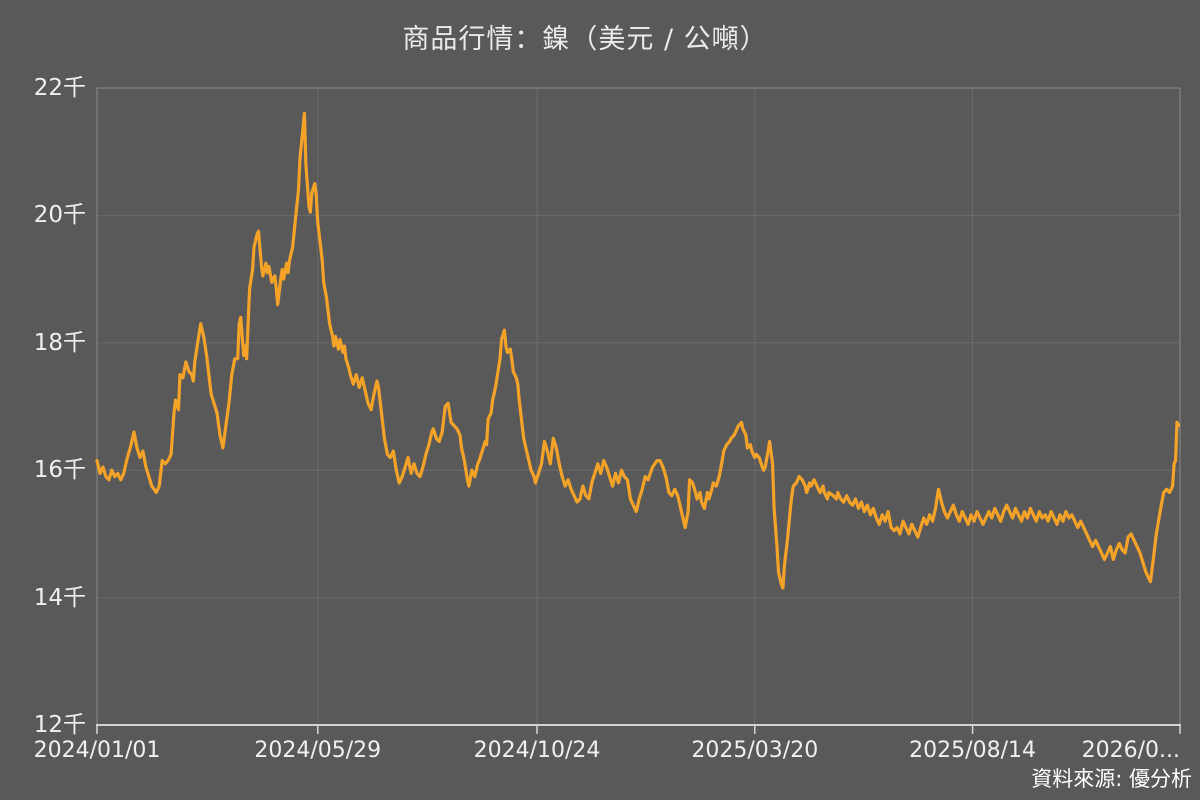  I want to click on y-axis-label: 12千, so click(59, 725).